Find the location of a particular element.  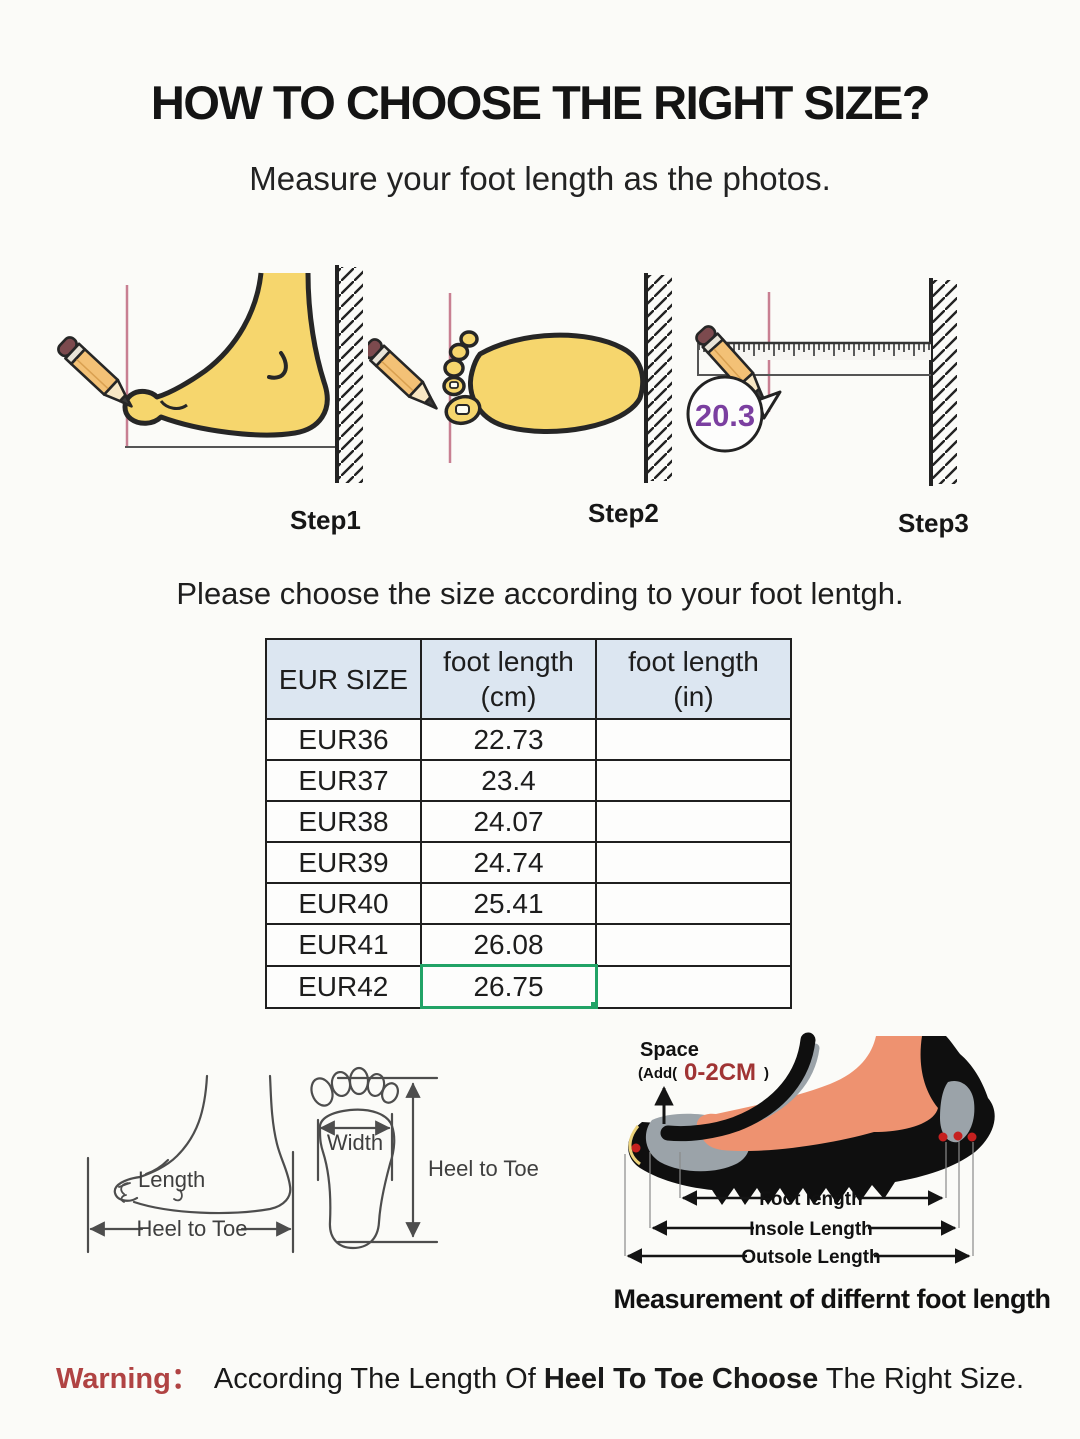

selected-cell: 26.75 is located at coordinates (508, 986).